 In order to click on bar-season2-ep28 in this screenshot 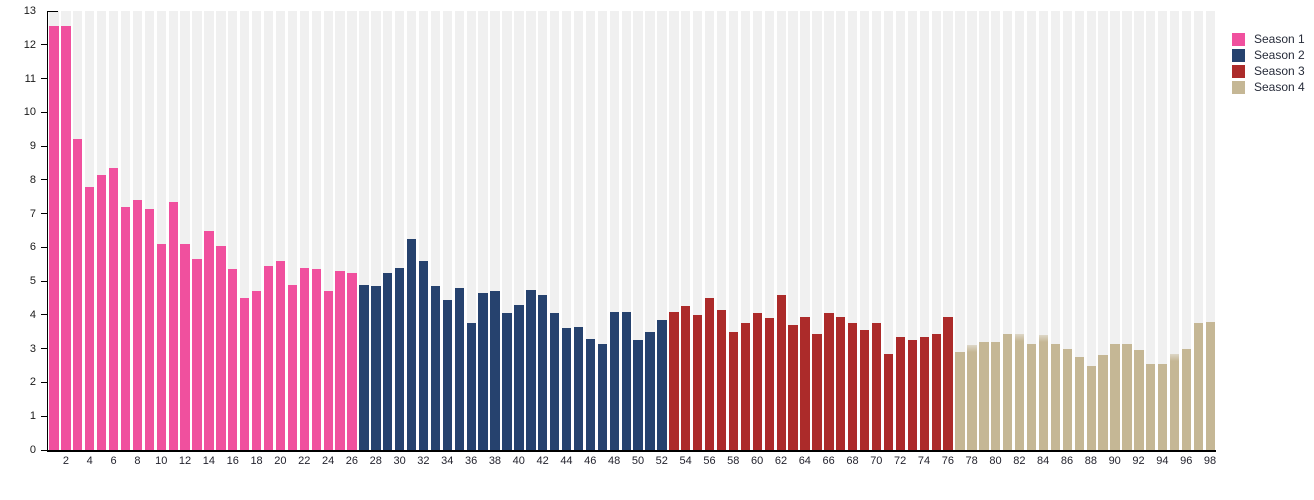, I will do `click(376, 368)`.